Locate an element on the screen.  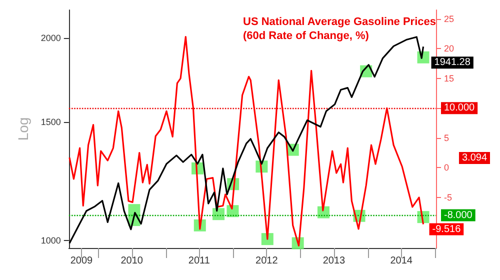
y2-tick-label: 20 is located at coordinates (449, 49).